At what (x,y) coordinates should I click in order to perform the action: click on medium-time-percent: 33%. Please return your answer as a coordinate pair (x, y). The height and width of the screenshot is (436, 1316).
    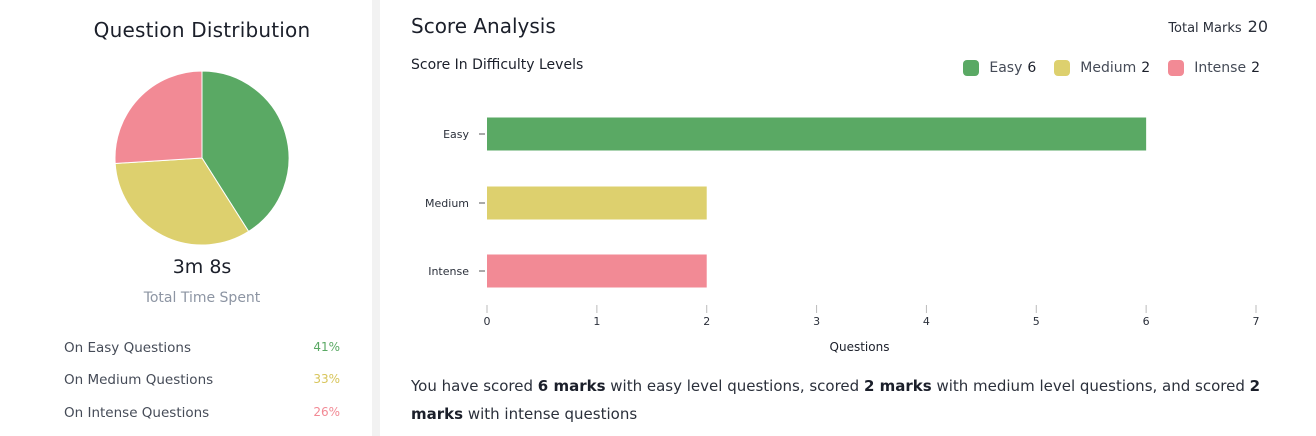
    Looking at the image, I should click on (326, 379).